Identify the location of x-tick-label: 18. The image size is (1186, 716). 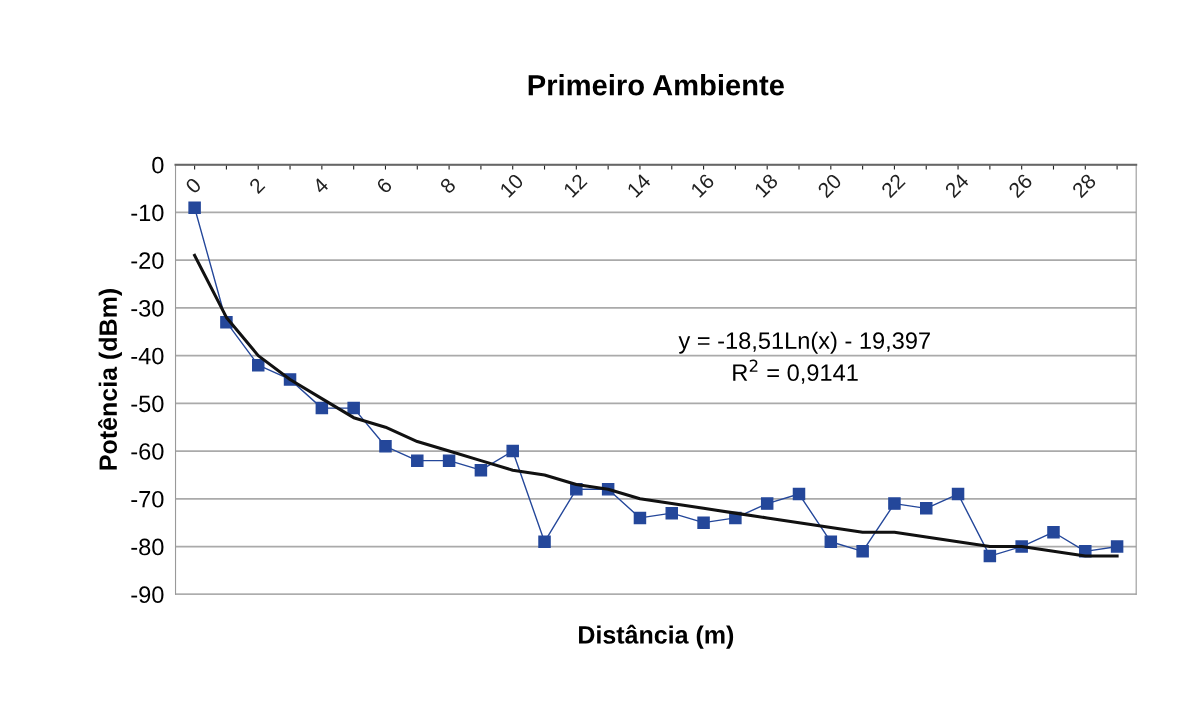
(766, 185).